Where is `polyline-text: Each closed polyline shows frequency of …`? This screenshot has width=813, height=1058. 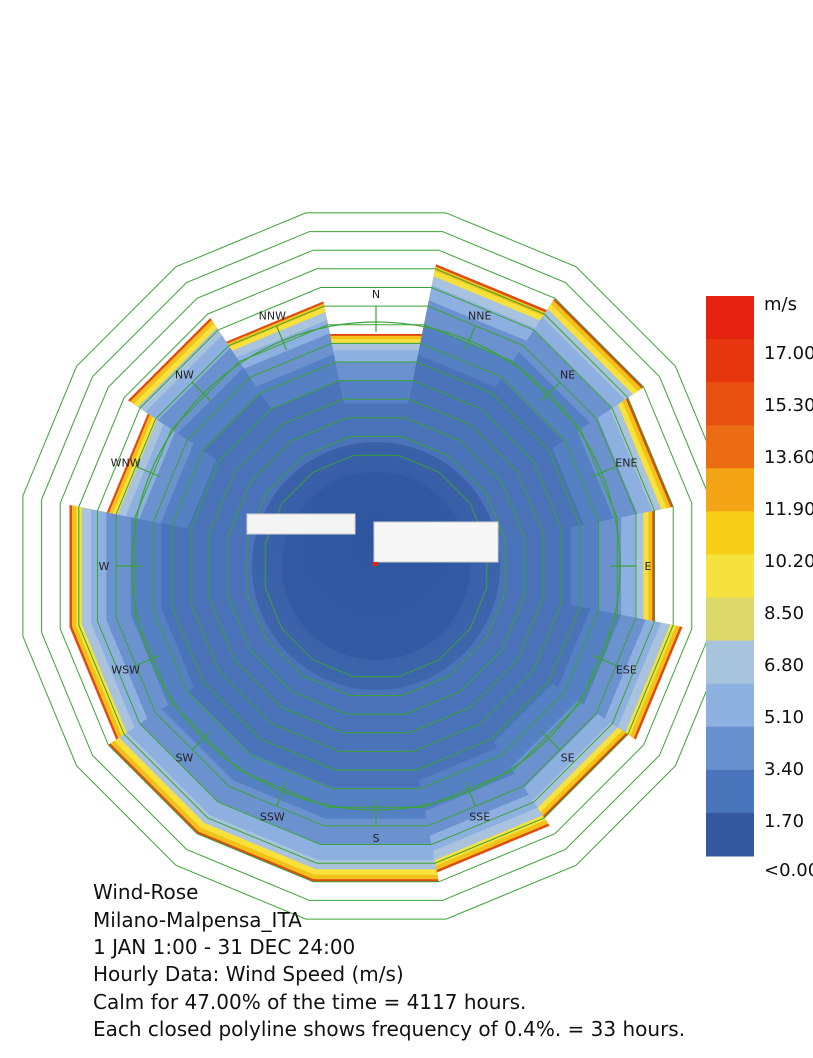 polyline-text: Each closed polyline shows frequency of … is located at coordinates (389, 1029).